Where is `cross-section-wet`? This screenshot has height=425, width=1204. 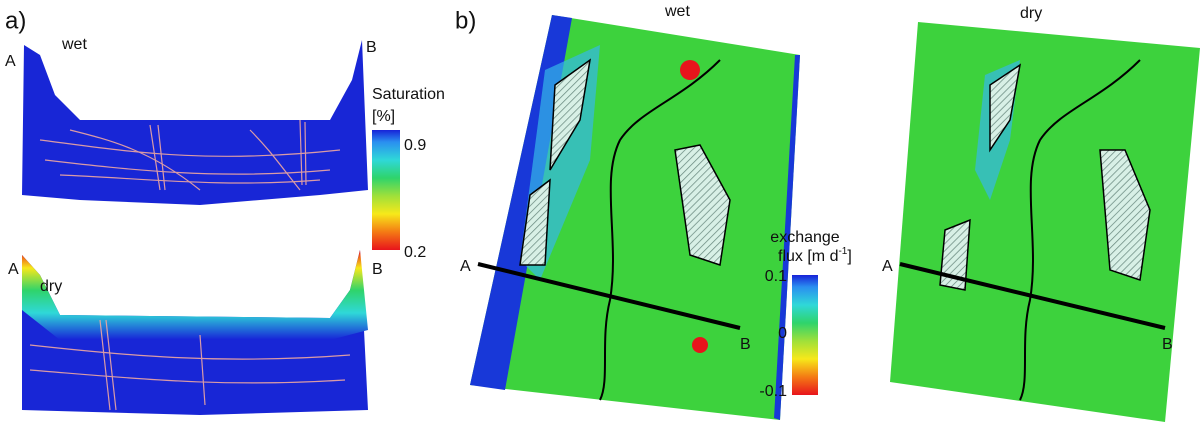
cross-section-wet is located at coordinates (195, 122).